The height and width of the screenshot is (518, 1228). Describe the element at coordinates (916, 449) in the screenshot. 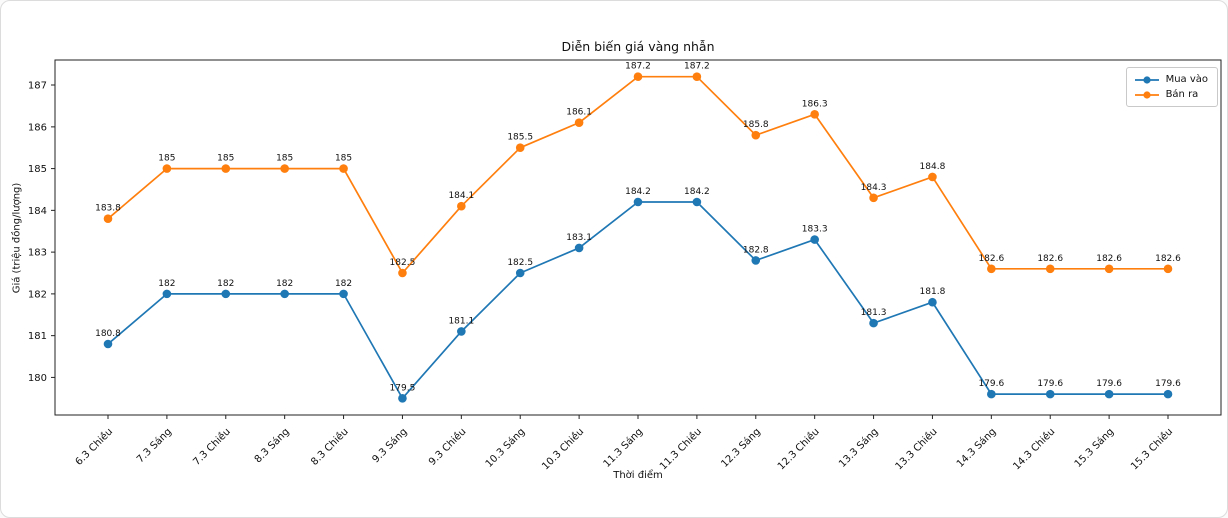

I see `x-tick-label: 13.3 Chiều` at that location.